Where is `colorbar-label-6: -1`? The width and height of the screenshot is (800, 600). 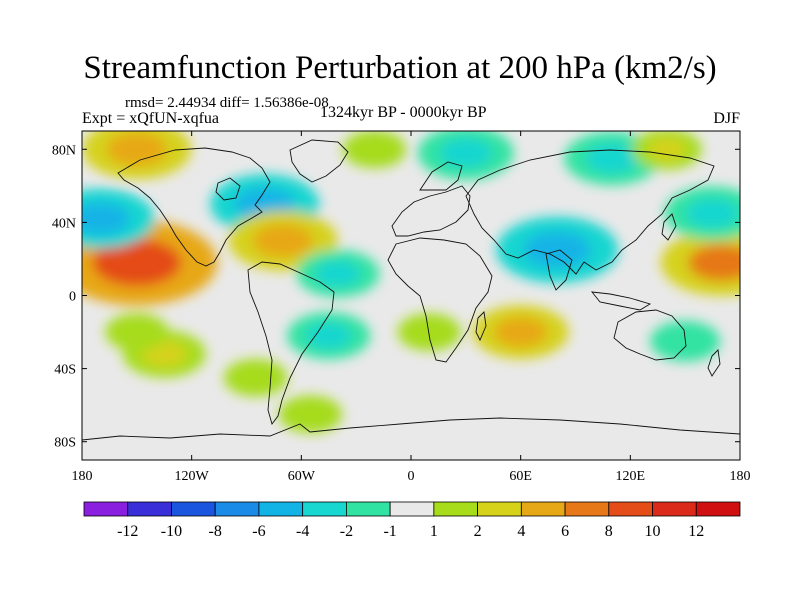
colorbar-label-6: -1 is located at coordinates (389, 531).